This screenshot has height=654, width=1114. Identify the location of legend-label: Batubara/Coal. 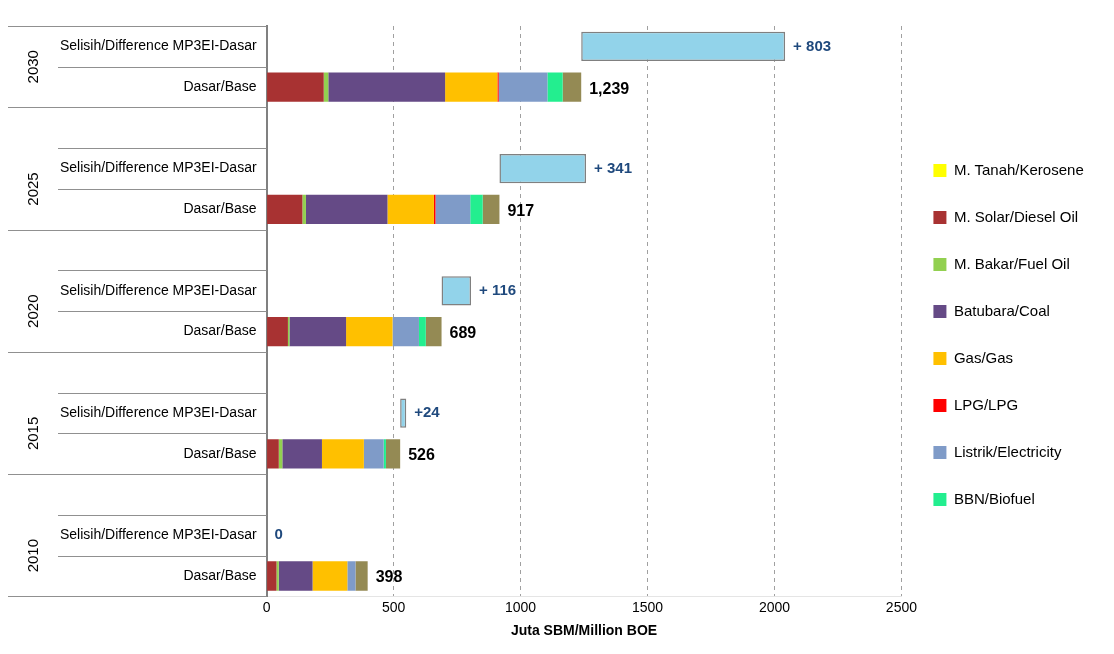
(1001, 310).